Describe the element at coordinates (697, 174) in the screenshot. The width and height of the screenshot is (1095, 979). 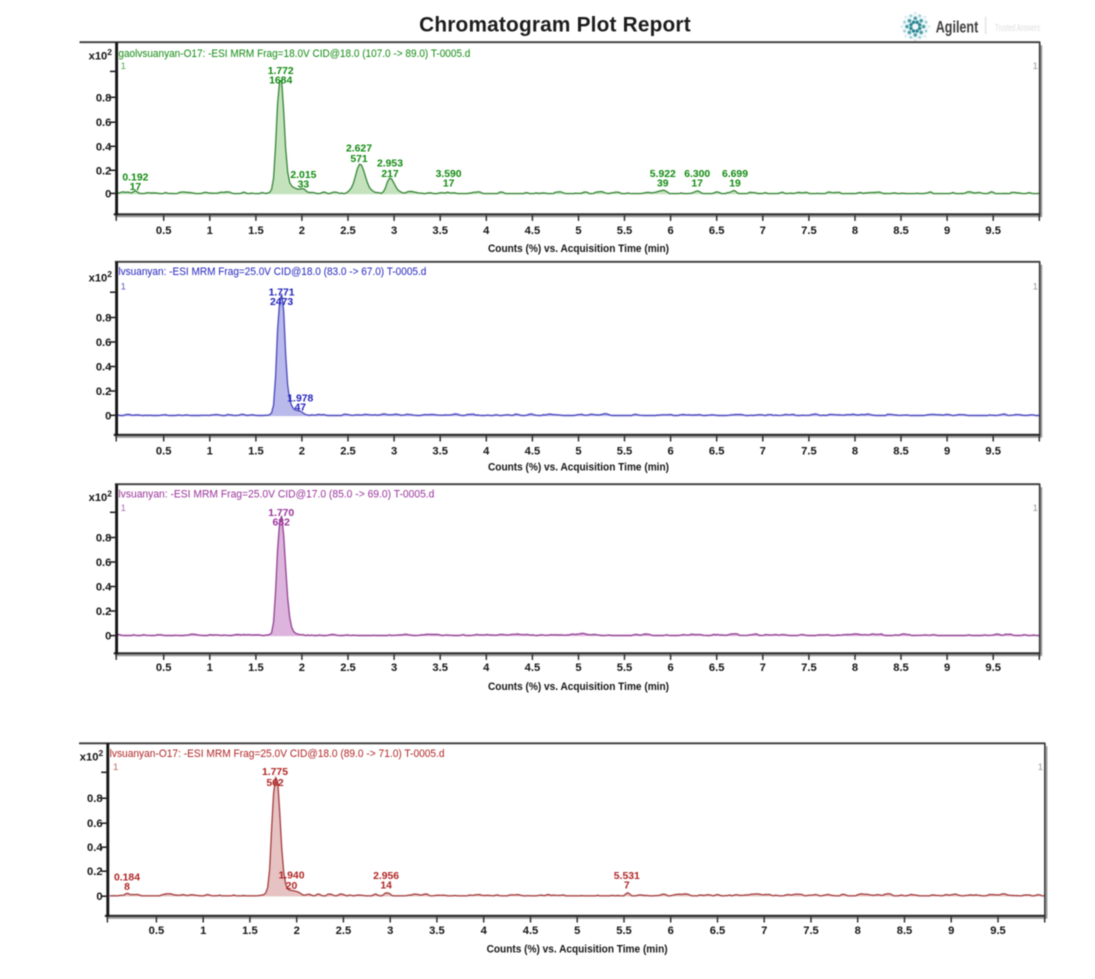
I see `svg-text: 6.300` at that location.